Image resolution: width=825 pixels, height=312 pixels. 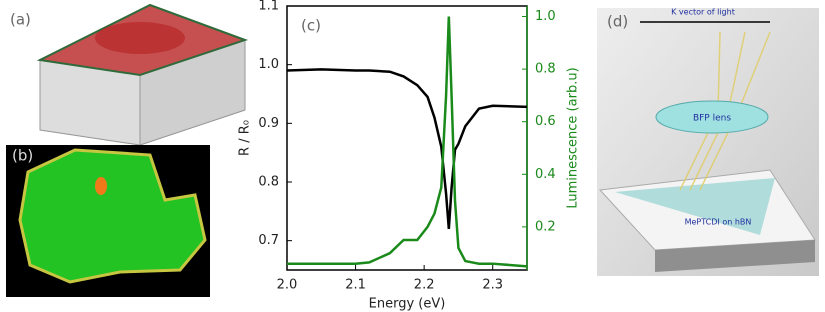 What do you see at coordinates (287, 285) in the screenshot?
I see `x-tick-label: 2.0` at bounding box center [287, 285].